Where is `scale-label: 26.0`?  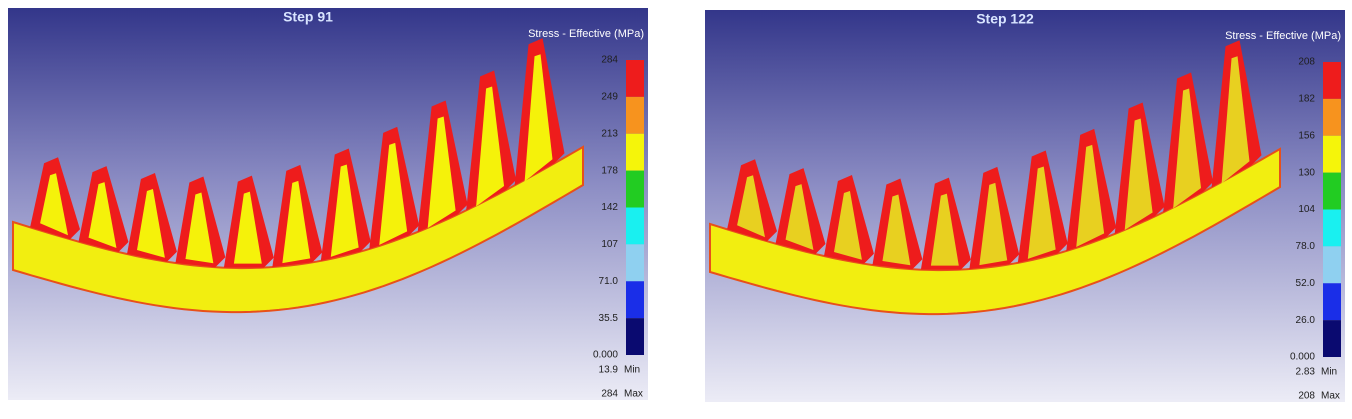 scale-label: 26.0 is located at coordinates (1306, 320).